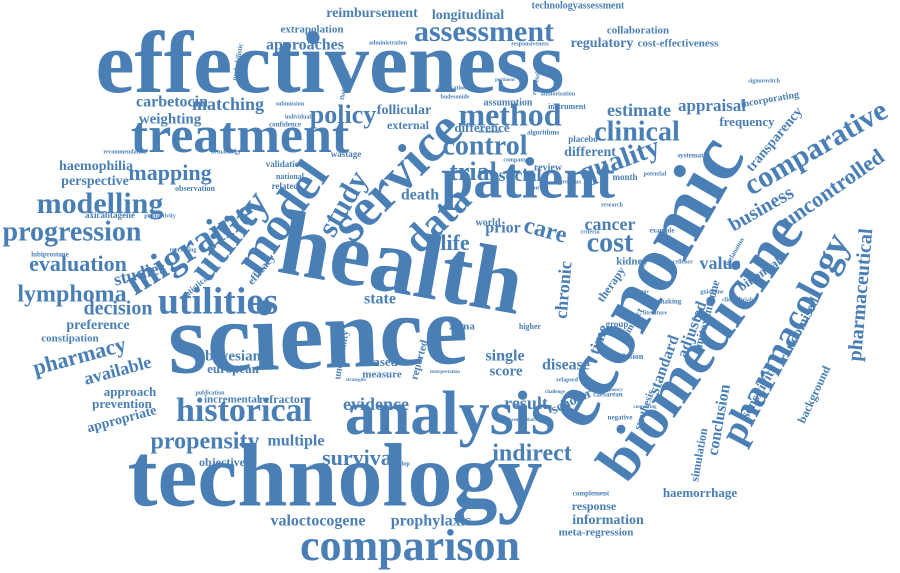 Image resolution: width=900 pixels, height=573 pixels. Describe the element at coordinates (285, 186) in the screenshot. I see `word-related: related` at that location.